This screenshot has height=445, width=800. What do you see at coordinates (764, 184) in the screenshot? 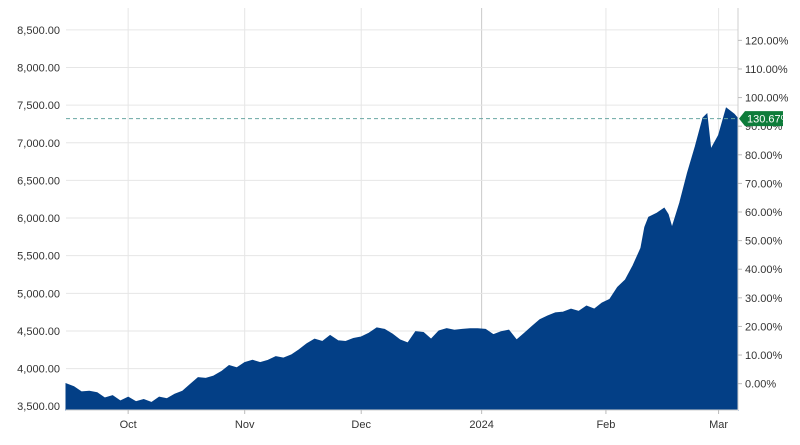
I see `y-right-tick-label: 70.00%` at bounding box center [764, 184].